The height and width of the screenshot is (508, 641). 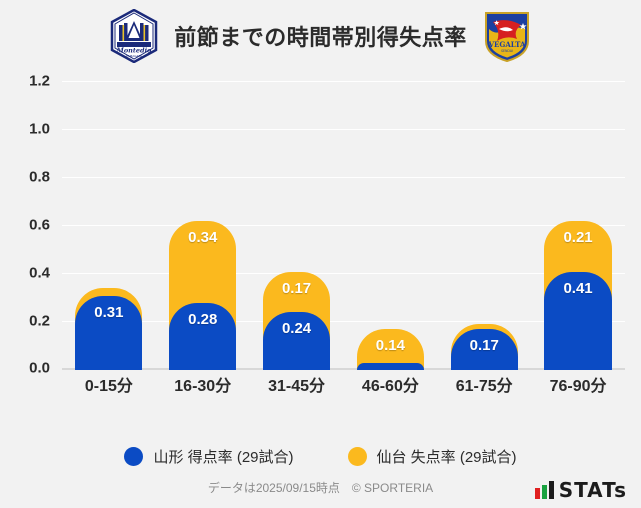 What do you see at coordinates (134, 36) in the screenshot?
I see `montedio-yamagata-crest-icon: Montedio YAMAGATA` at bounding box center [134, 36].